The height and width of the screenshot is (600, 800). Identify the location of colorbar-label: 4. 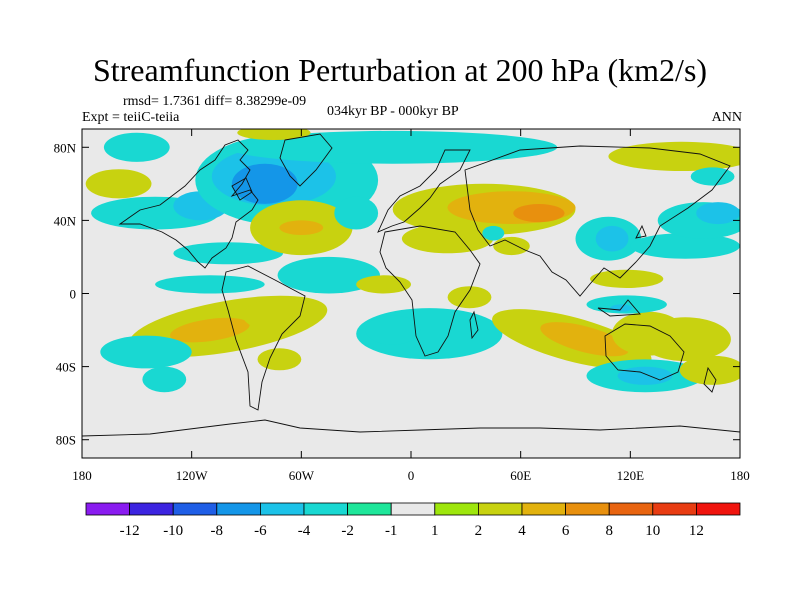
(522, 531).